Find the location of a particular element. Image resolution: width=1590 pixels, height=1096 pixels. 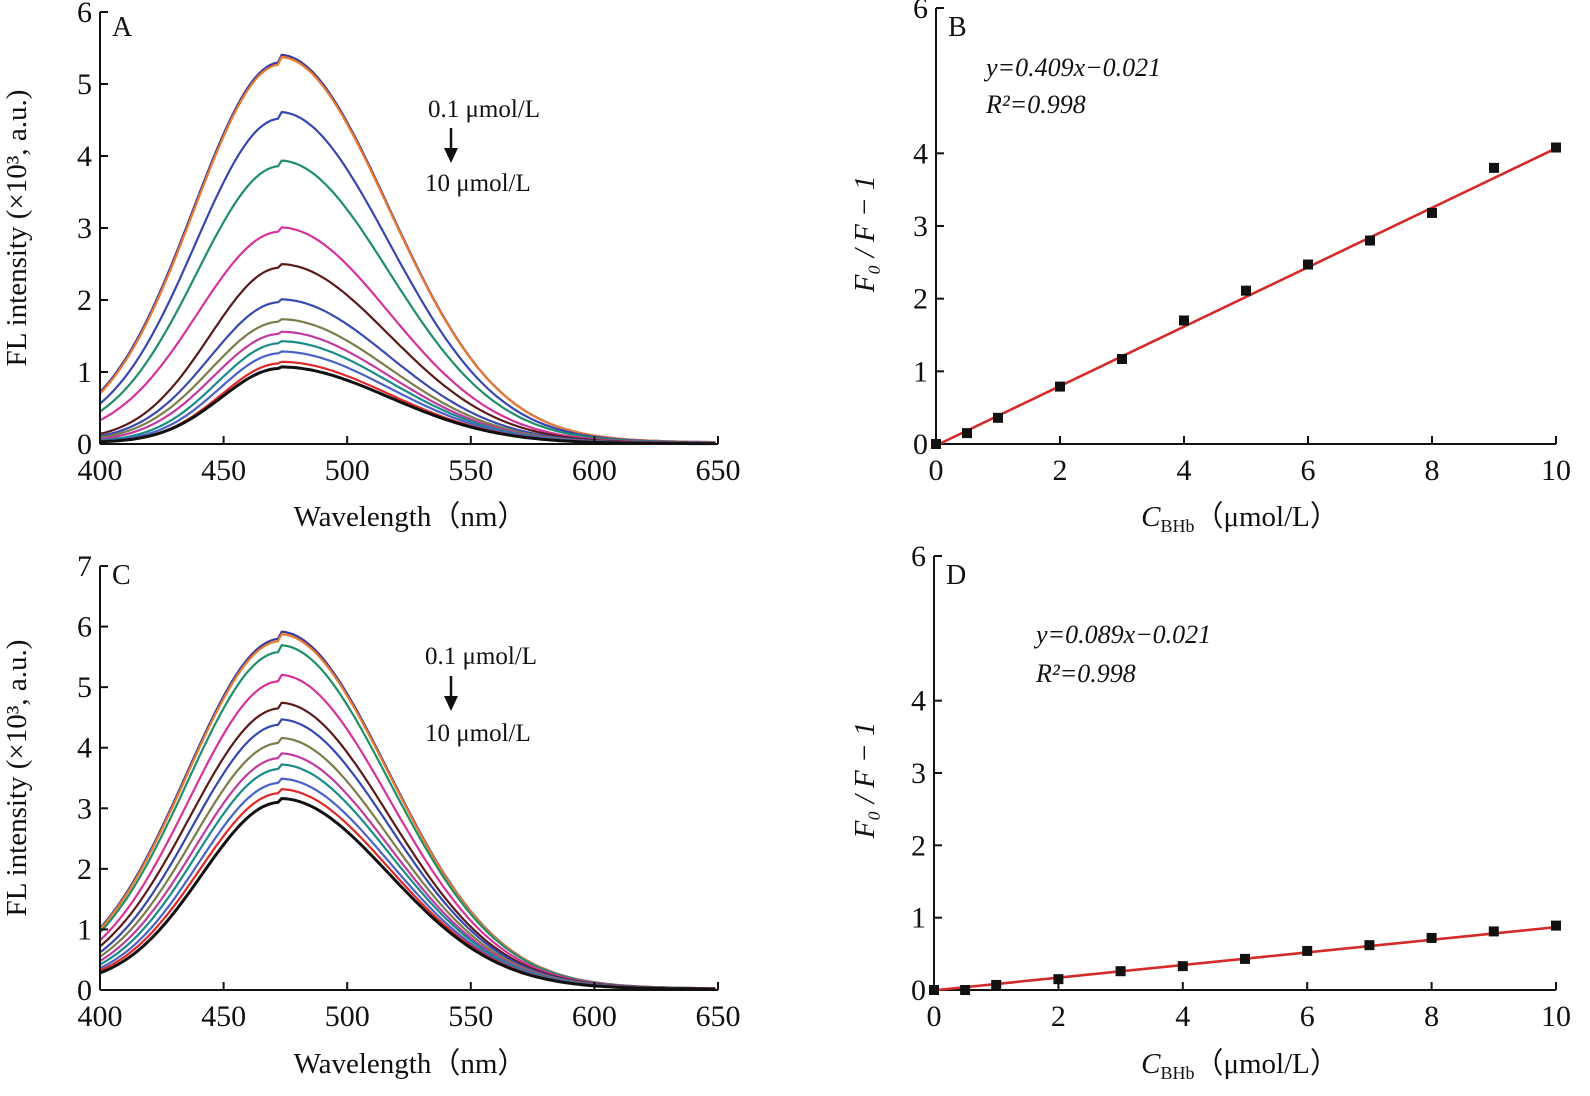

x-tick-label: 0 is located at coordinates (934, 1016).